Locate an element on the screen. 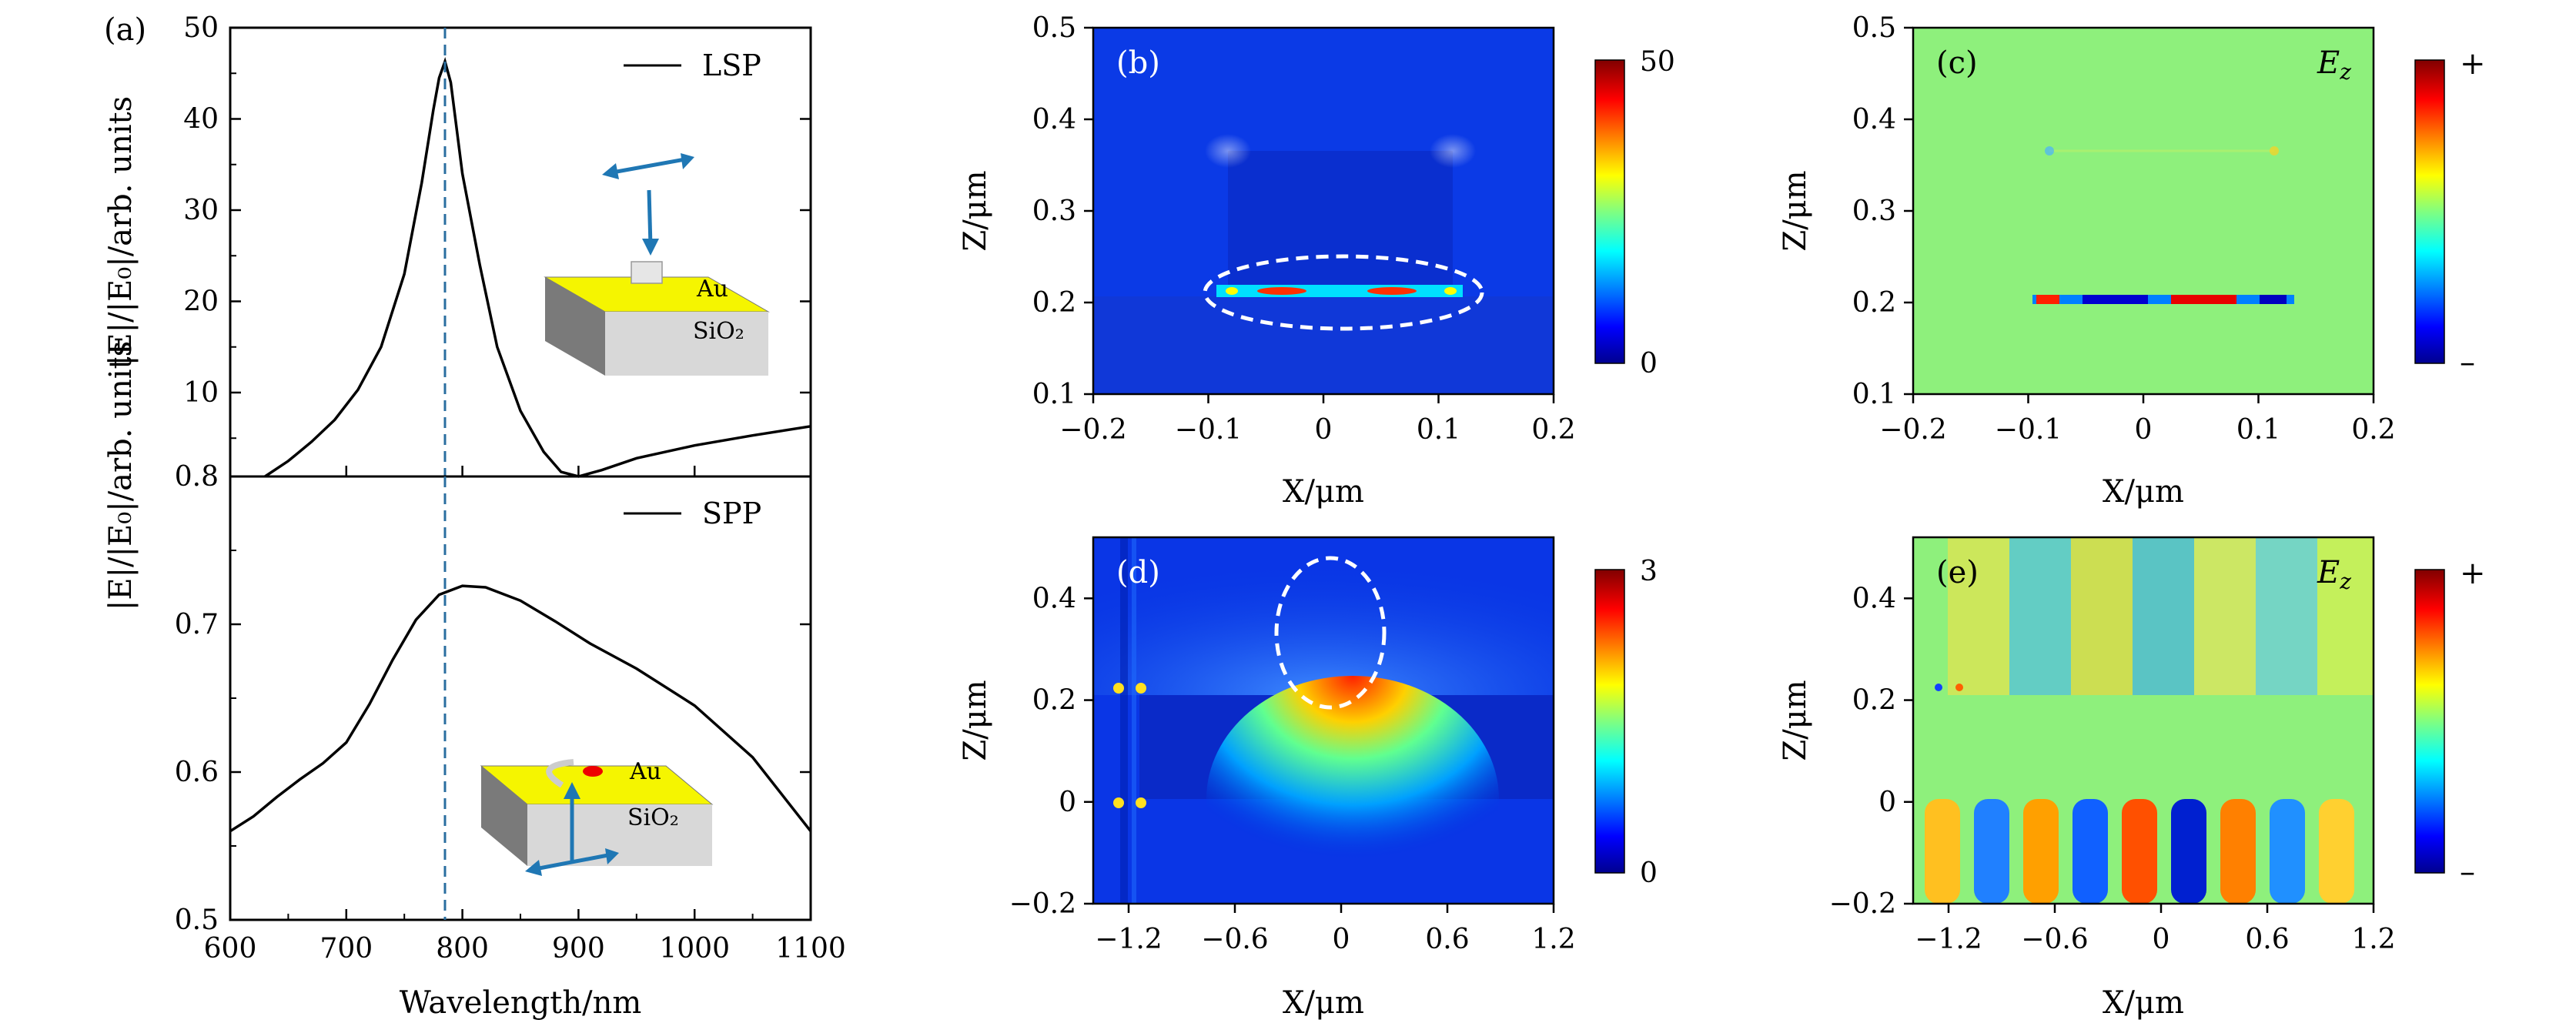 Image resolution: width=2576 pixels, height=1023 pixels. y-tick-label: 0.3 is located at coordinates (1874, 211).